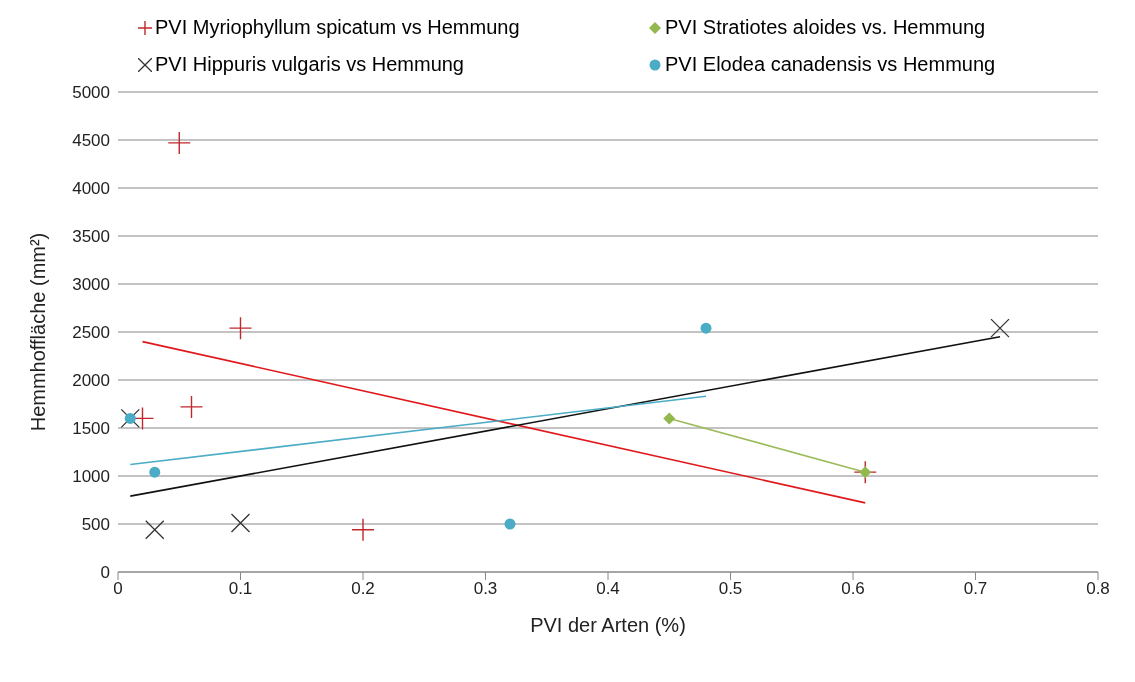  Describe the element at coordinates (485, 589) in the screenshot. I see `x-tick-label: 0.3` at that location.